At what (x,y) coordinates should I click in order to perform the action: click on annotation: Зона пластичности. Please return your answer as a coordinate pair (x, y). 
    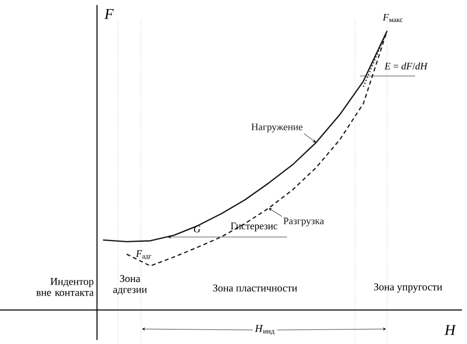
    Looking at the image, I should click on (255, 288).